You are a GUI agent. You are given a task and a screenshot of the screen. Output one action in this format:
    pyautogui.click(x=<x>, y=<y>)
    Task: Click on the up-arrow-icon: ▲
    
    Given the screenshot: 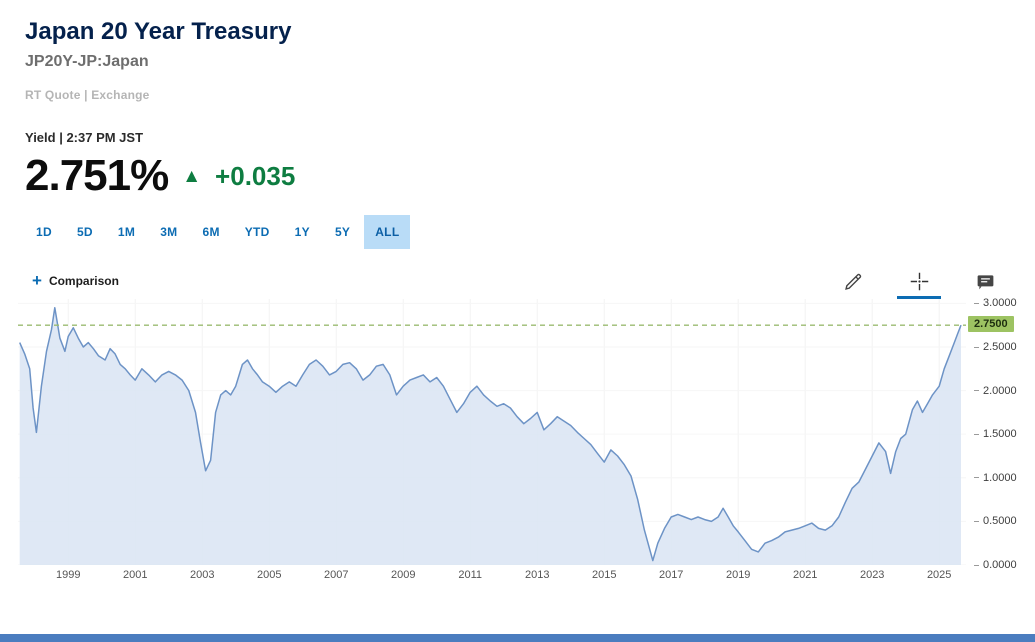 What is the action you would take?
    pyautogui.click(x=192, y=176)
    